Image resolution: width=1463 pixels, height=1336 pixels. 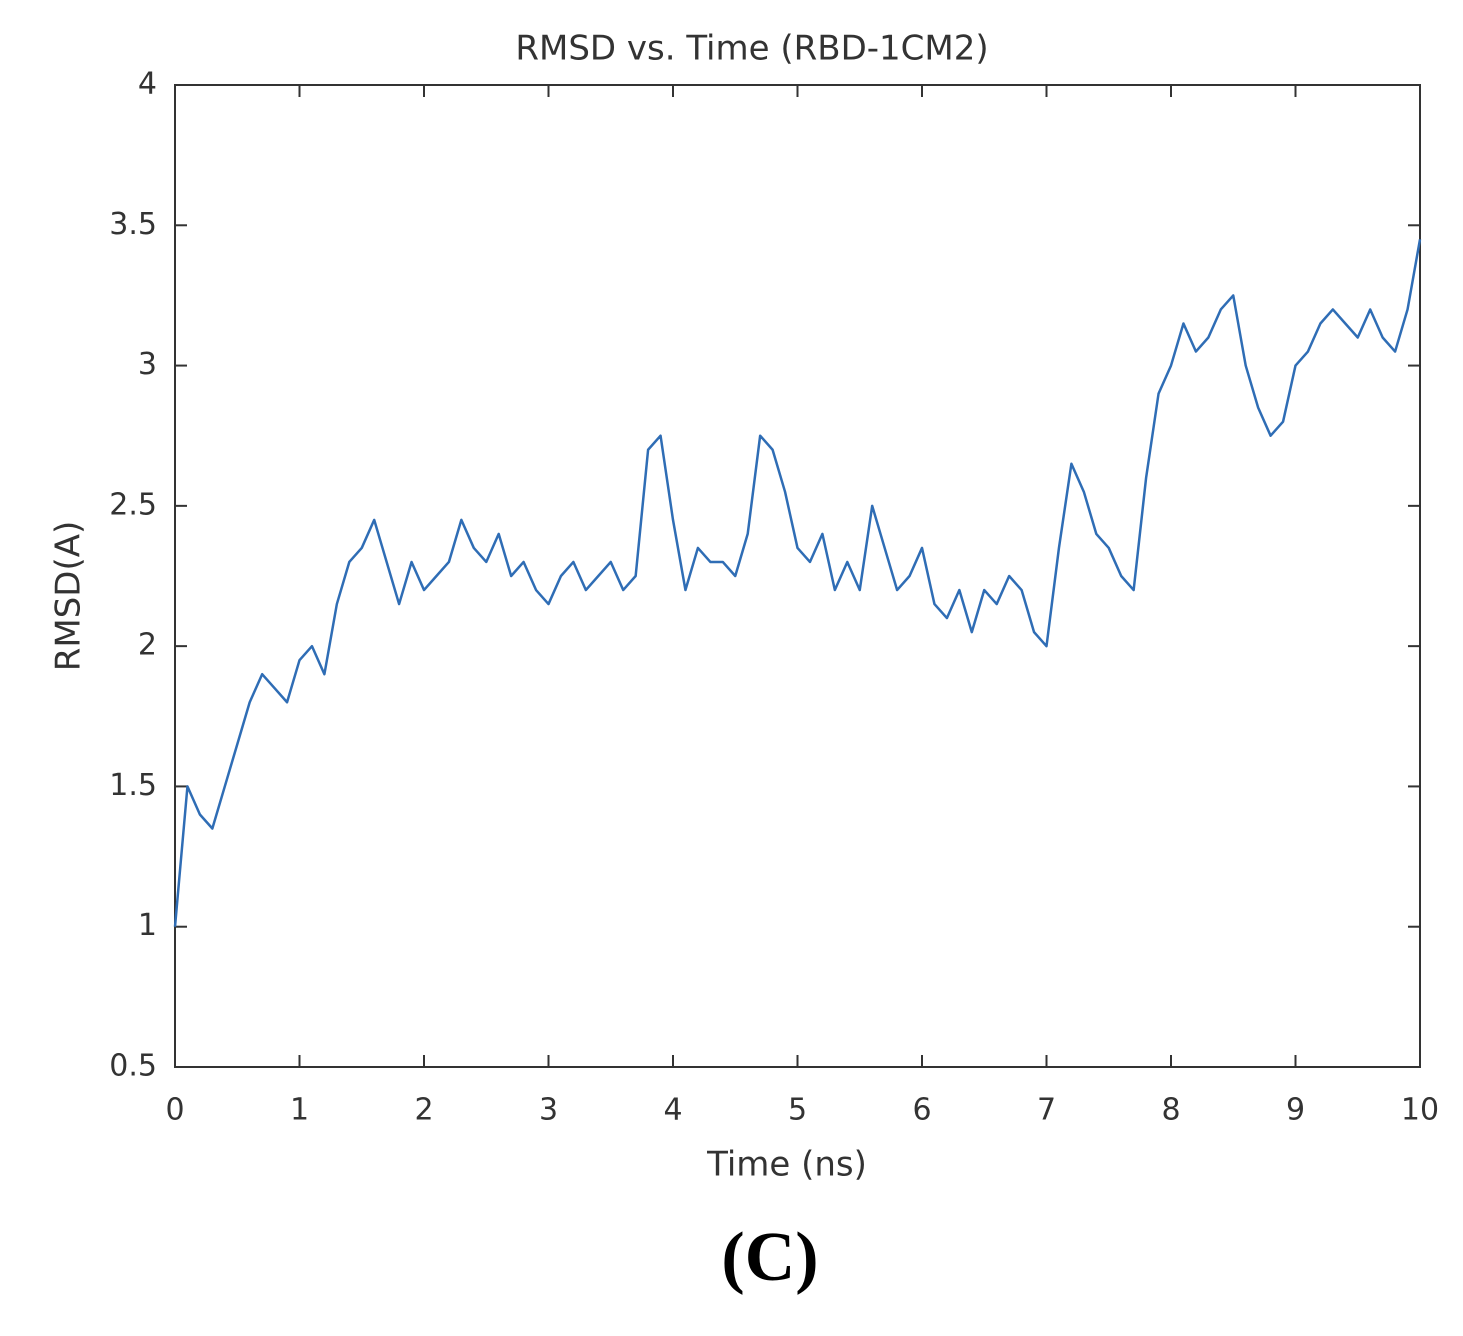 I want to click on y-tick-label: 2, so click(x=147, y=645).